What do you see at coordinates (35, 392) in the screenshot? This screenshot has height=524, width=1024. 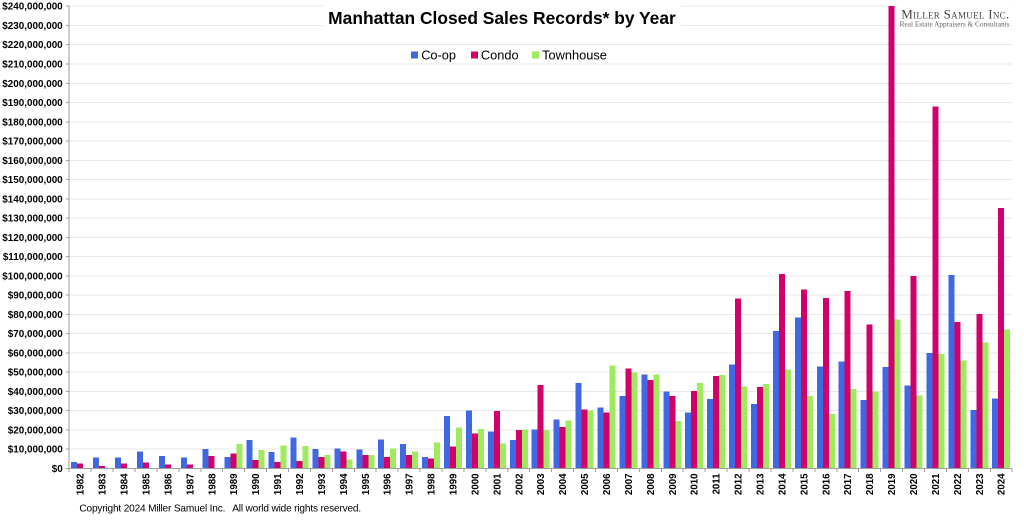 I see `svg-text: $40,000,000` at bounding box center [35, 392].